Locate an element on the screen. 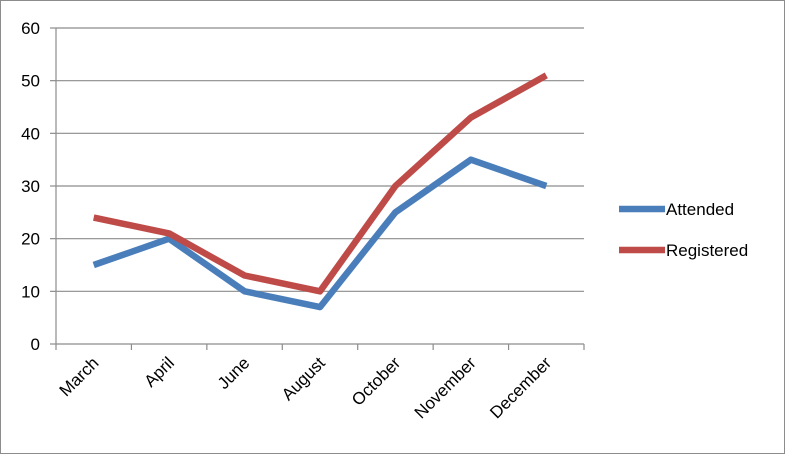 The image size is (785, 455). x-tick-label: March is located at coordinates (79, 376).